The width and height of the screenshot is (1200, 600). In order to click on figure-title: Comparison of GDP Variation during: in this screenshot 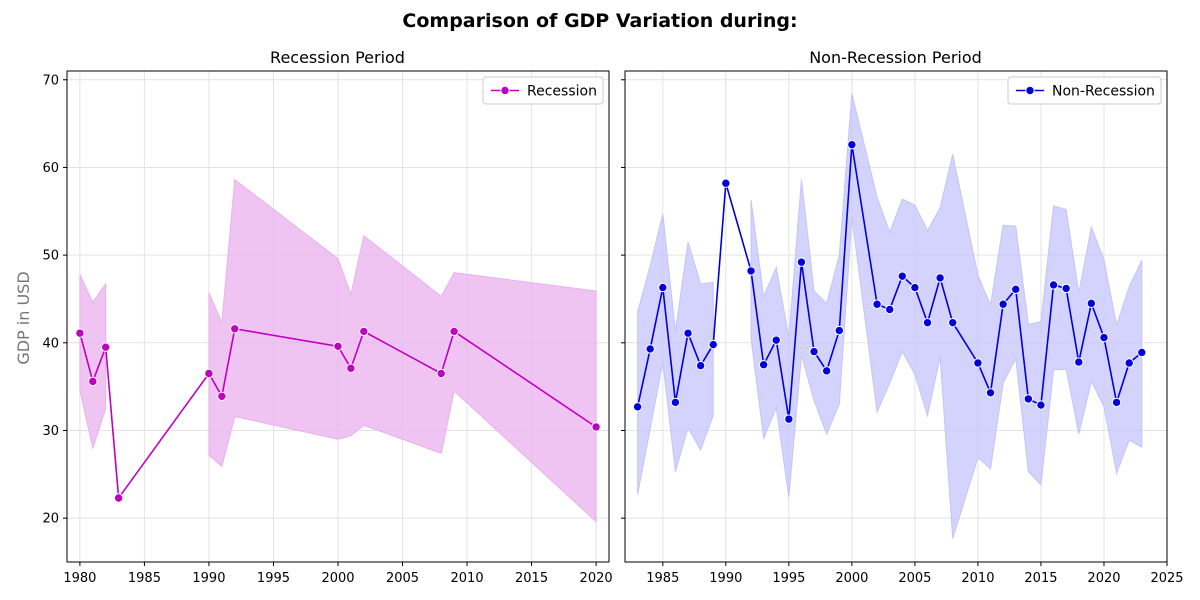, I will do `click(599, 21)`.